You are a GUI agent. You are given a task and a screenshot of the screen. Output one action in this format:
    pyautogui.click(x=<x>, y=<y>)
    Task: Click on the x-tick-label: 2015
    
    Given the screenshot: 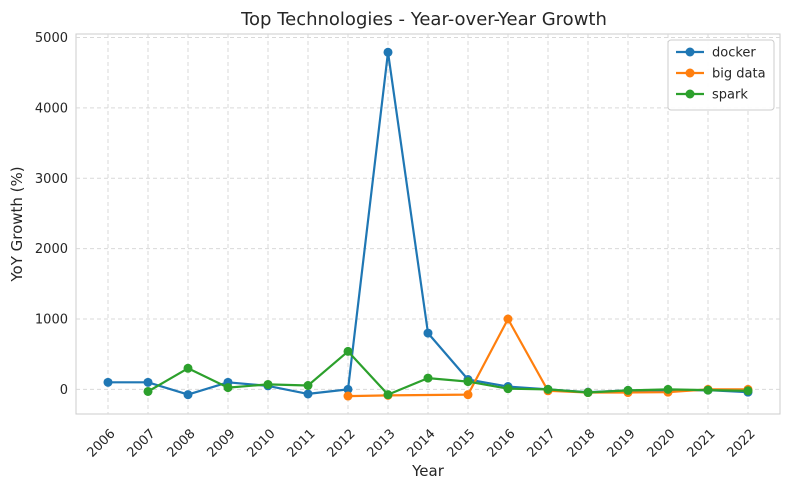 What is the action you would take?
    pyautogui.click(x=462, y=444)
    